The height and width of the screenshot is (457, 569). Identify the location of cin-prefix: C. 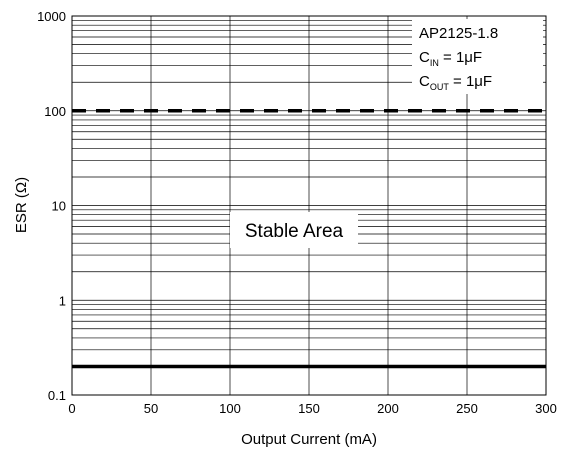
(424, 57).